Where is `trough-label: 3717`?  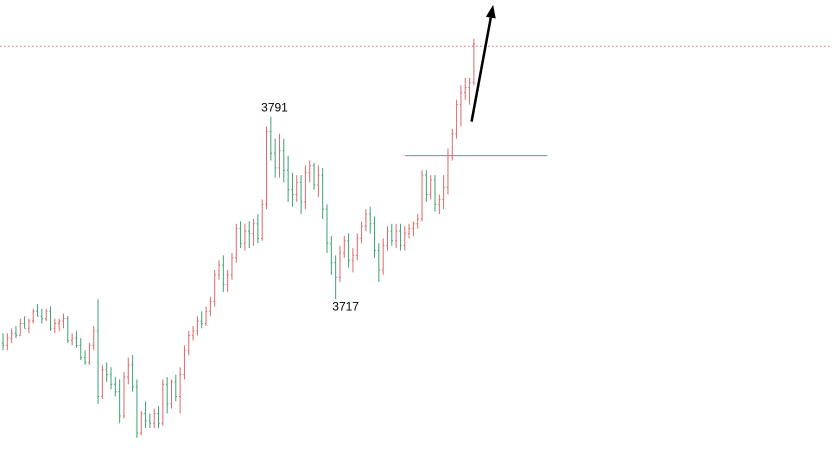 trough-label: 3717 is located at coordinates (345, 306).